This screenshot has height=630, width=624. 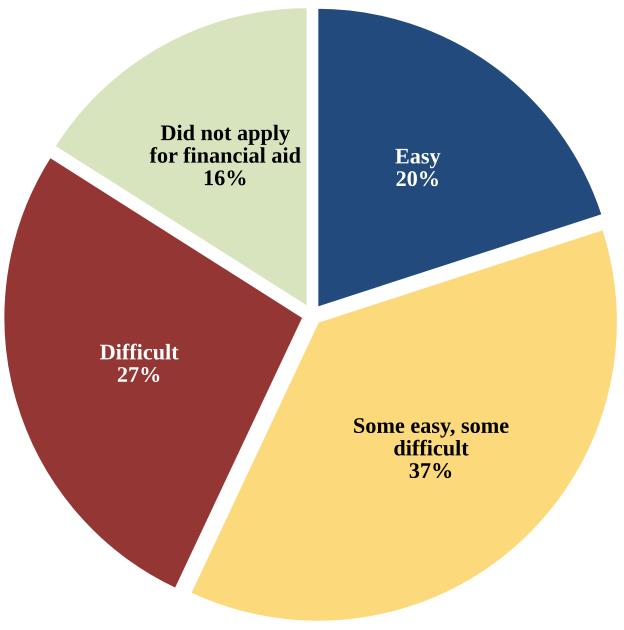 What do you see at coordinates (417, 158) in the screenshot?
I see `slice-label: Easy` at bounding box center [417, 158].